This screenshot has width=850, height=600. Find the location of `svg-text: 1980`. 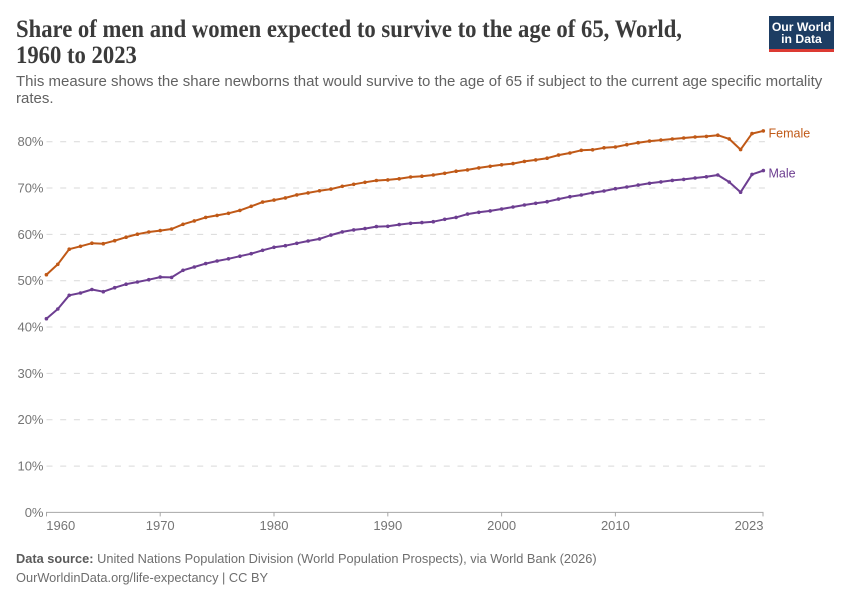

svg-text: 1980 is located at coordinates (274, 525).